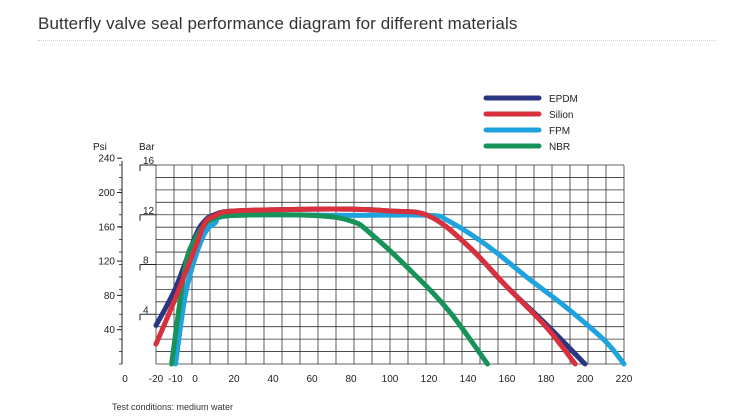 The image size is (750, 418). Describe the element at coordinates (147, 147) in the screenshot. I see `bar-axis-label: Bar` at that location.